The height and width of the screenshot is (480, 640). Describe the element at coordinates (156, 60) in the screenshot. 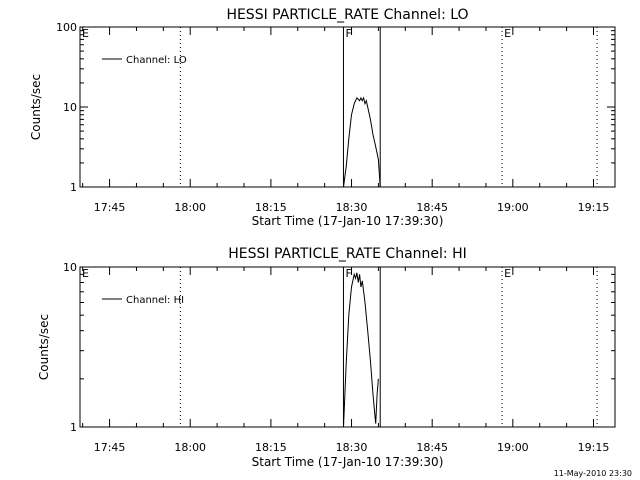

I see `legend-label: Channel: LO` at that location.